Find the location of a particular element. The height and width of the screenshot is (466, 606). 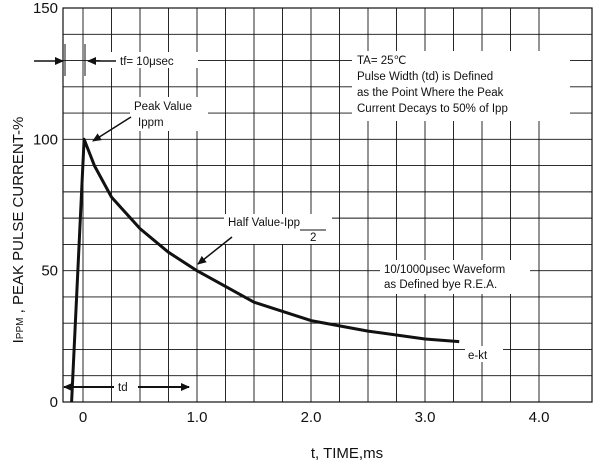

x-tick-label: 3.0 is located at coordinates (425, 417).